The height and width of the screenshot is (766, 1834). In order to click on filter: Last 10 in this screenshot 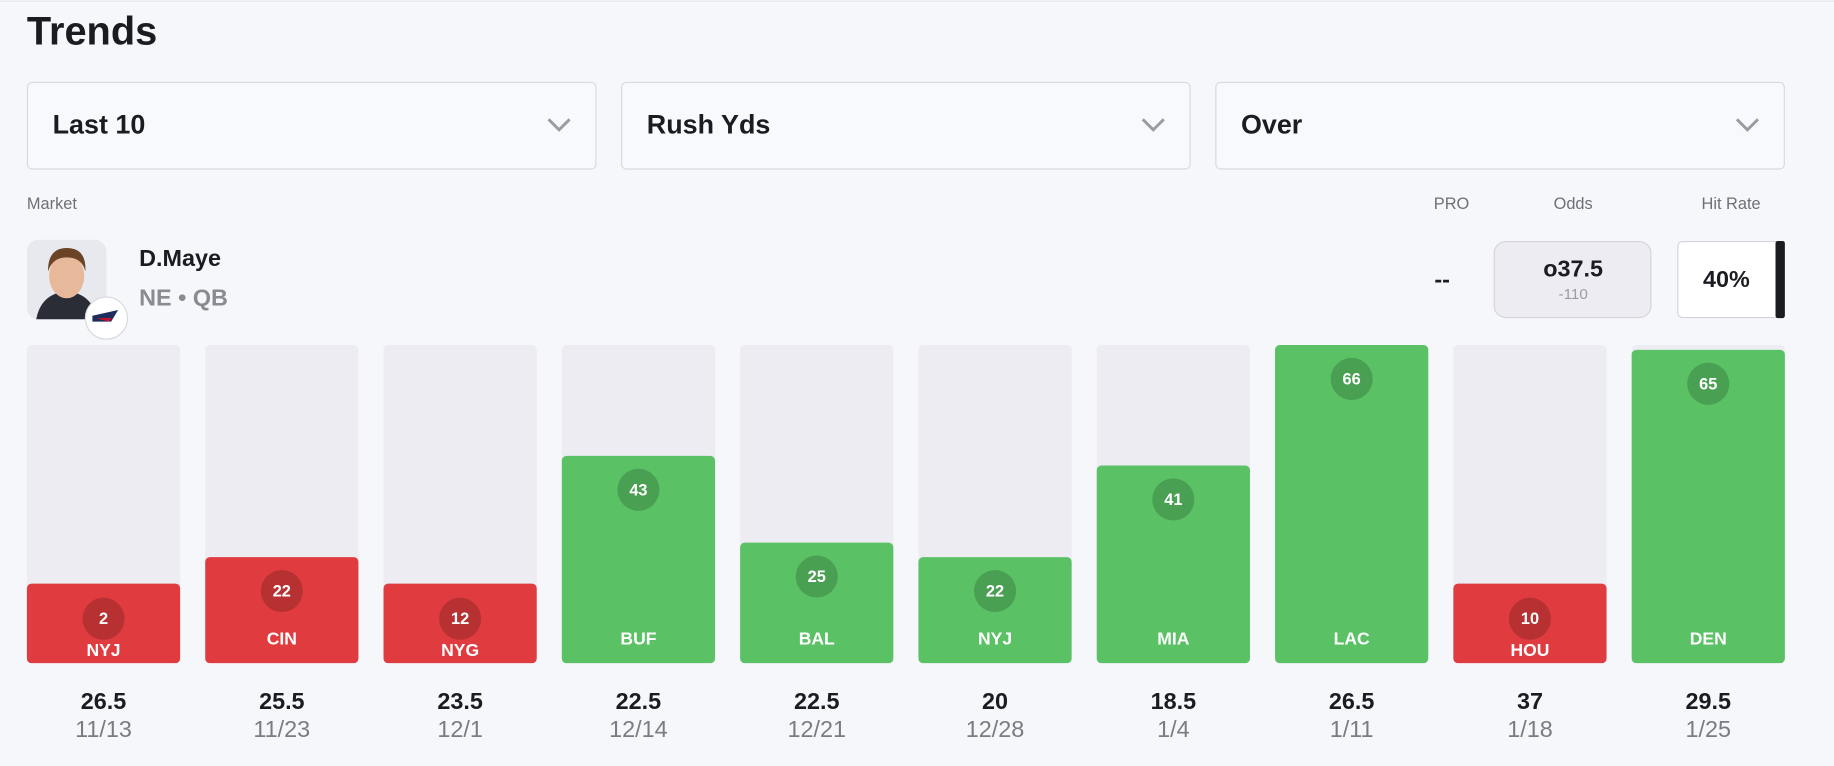, I will do `click(311, 125)`.